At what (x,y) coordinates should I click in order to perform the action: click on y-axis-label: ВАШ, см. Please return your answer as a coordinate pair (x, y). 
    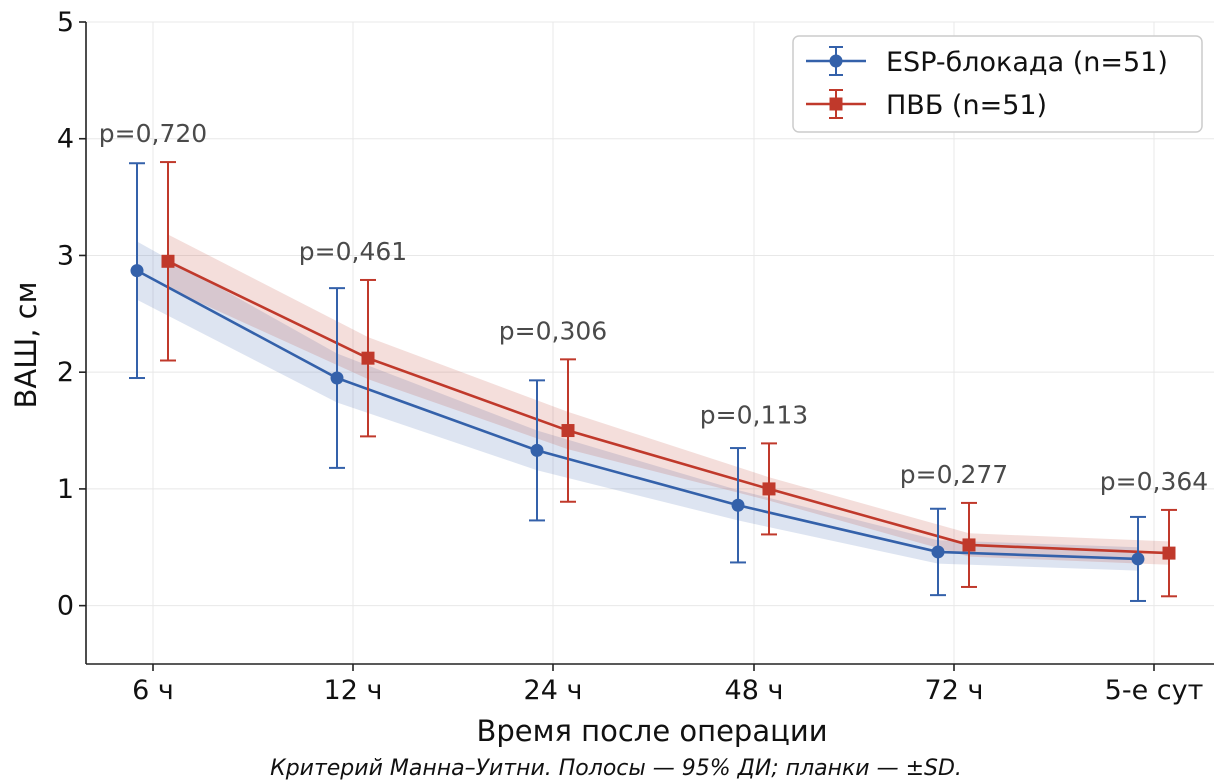
    Looking at the image, I should click on (26, 344).